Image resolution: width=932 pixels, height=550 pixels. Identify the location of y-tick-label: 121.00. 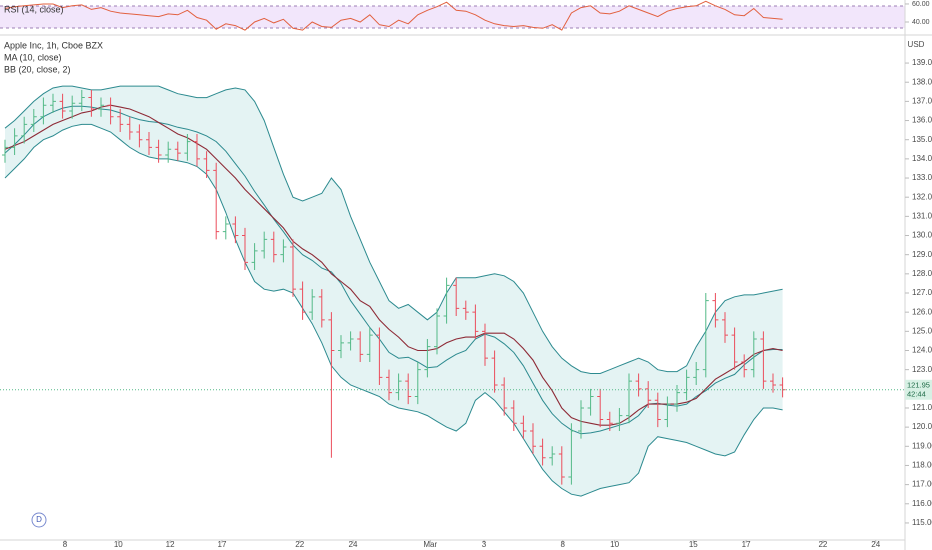
(922, 407).